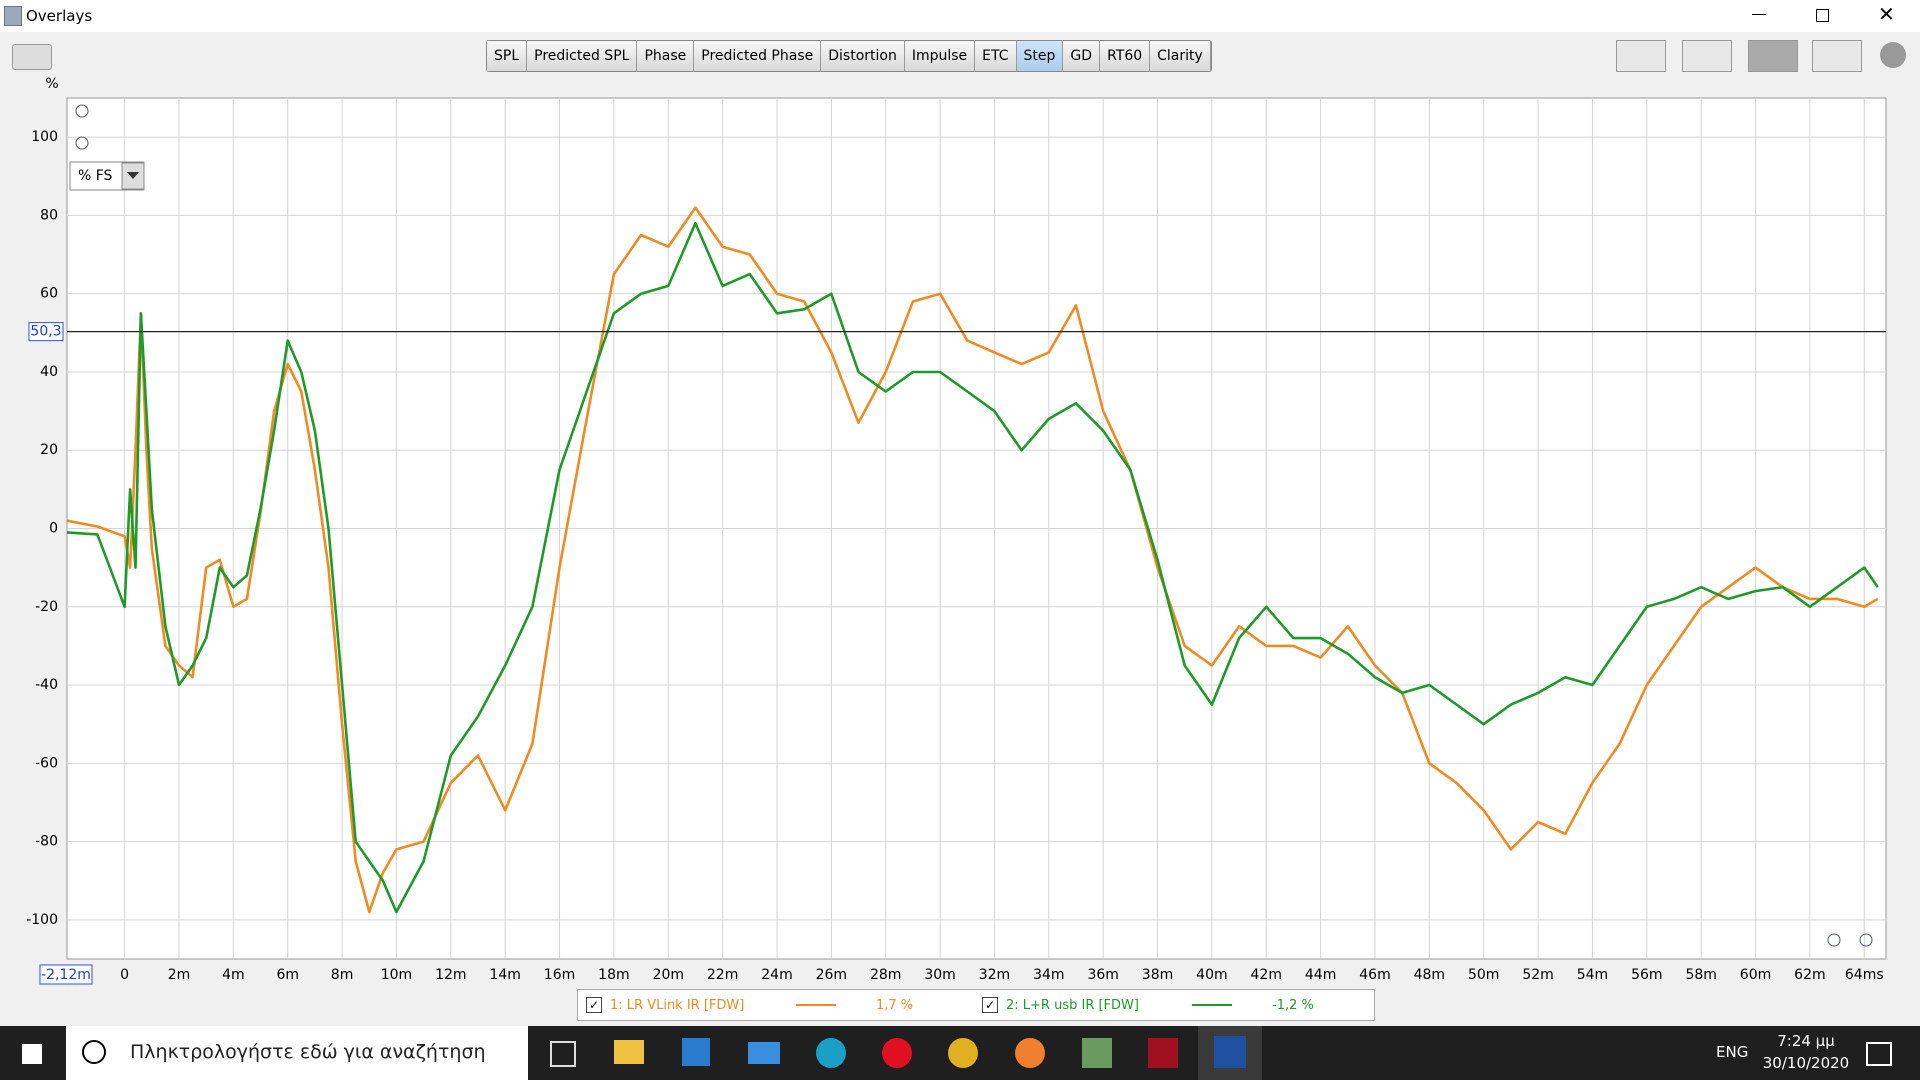 This screenshot has width=1920, height=1080. I want to click on clock-time: 7:24 μμ, so click(1806, 1041).